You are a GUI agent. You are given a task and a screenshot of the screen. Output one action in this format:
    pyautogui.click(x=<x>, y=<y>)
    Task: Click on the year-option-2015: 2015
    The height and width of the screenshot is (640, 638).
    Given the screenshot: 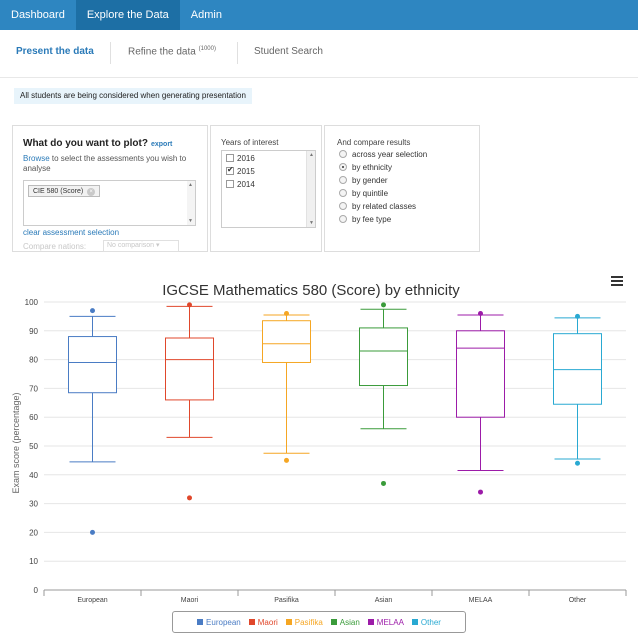 What is the action you would take?
    pyautogui.click(x=240, y=171)
    